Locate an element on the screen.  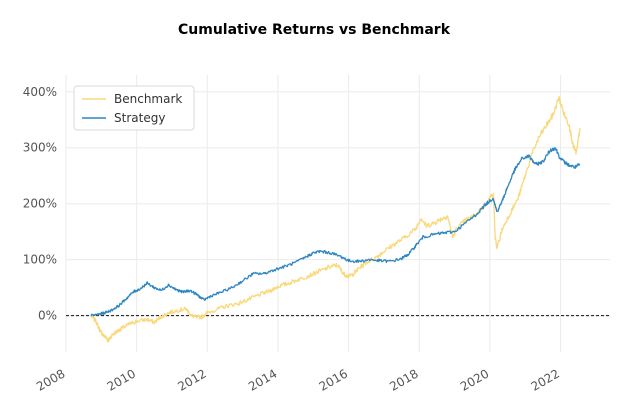
legend-box is located at coordinates (134, 108).